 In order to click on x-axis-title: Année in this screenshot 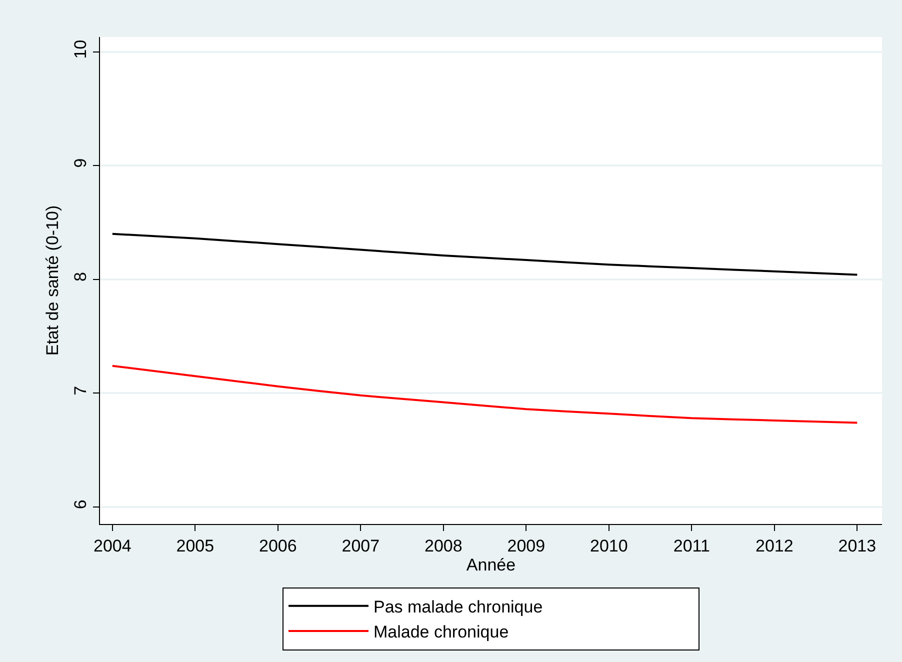, I will do `click(491, 564)`.